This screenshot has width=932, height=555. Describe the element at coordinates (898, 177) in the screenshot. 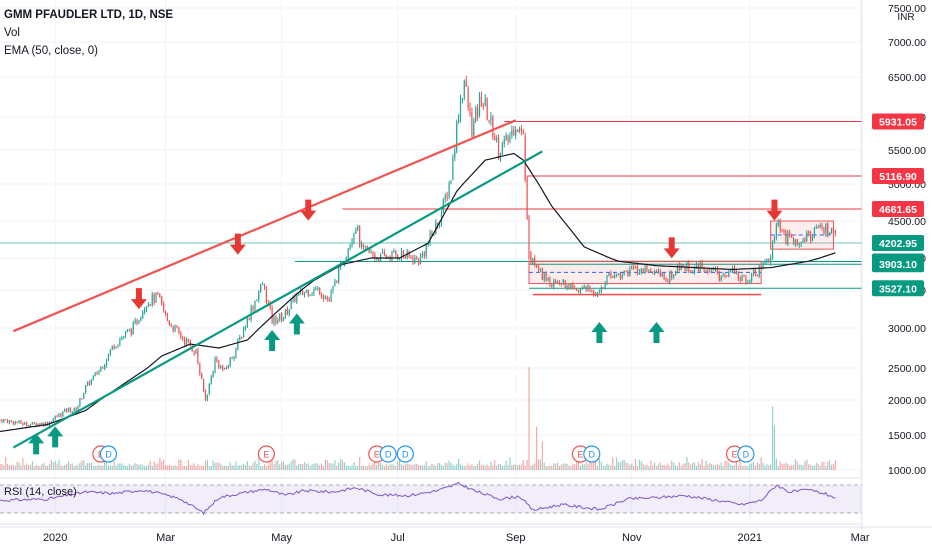

I see `price-tag-label: 5116.90` at that location.